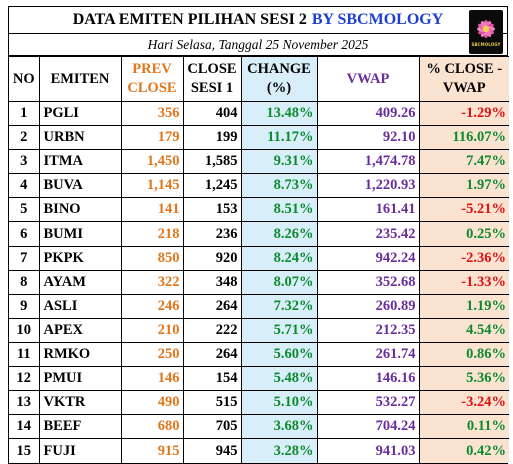  I want to click on cell-change: 5.60%, so click(279, 354).